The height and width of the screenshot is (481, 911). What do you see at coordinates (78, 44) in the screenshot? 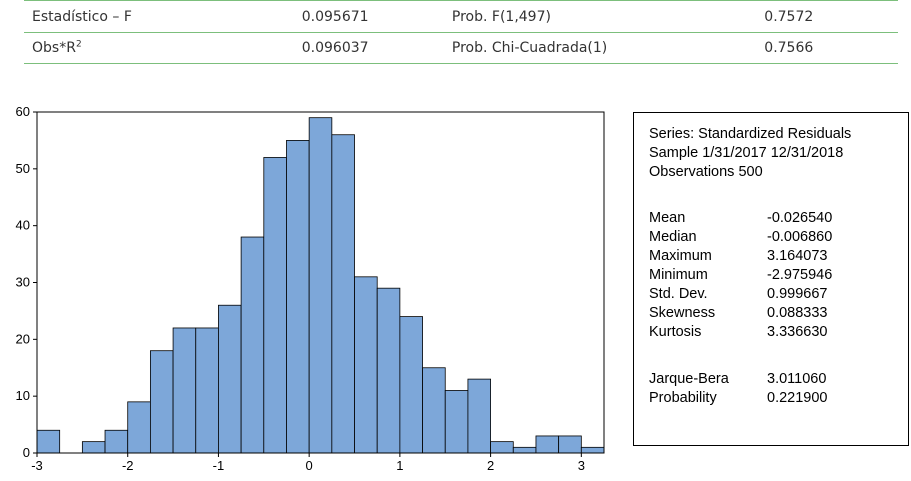
I see `superscript: 2` at bounding box center [78, 44].